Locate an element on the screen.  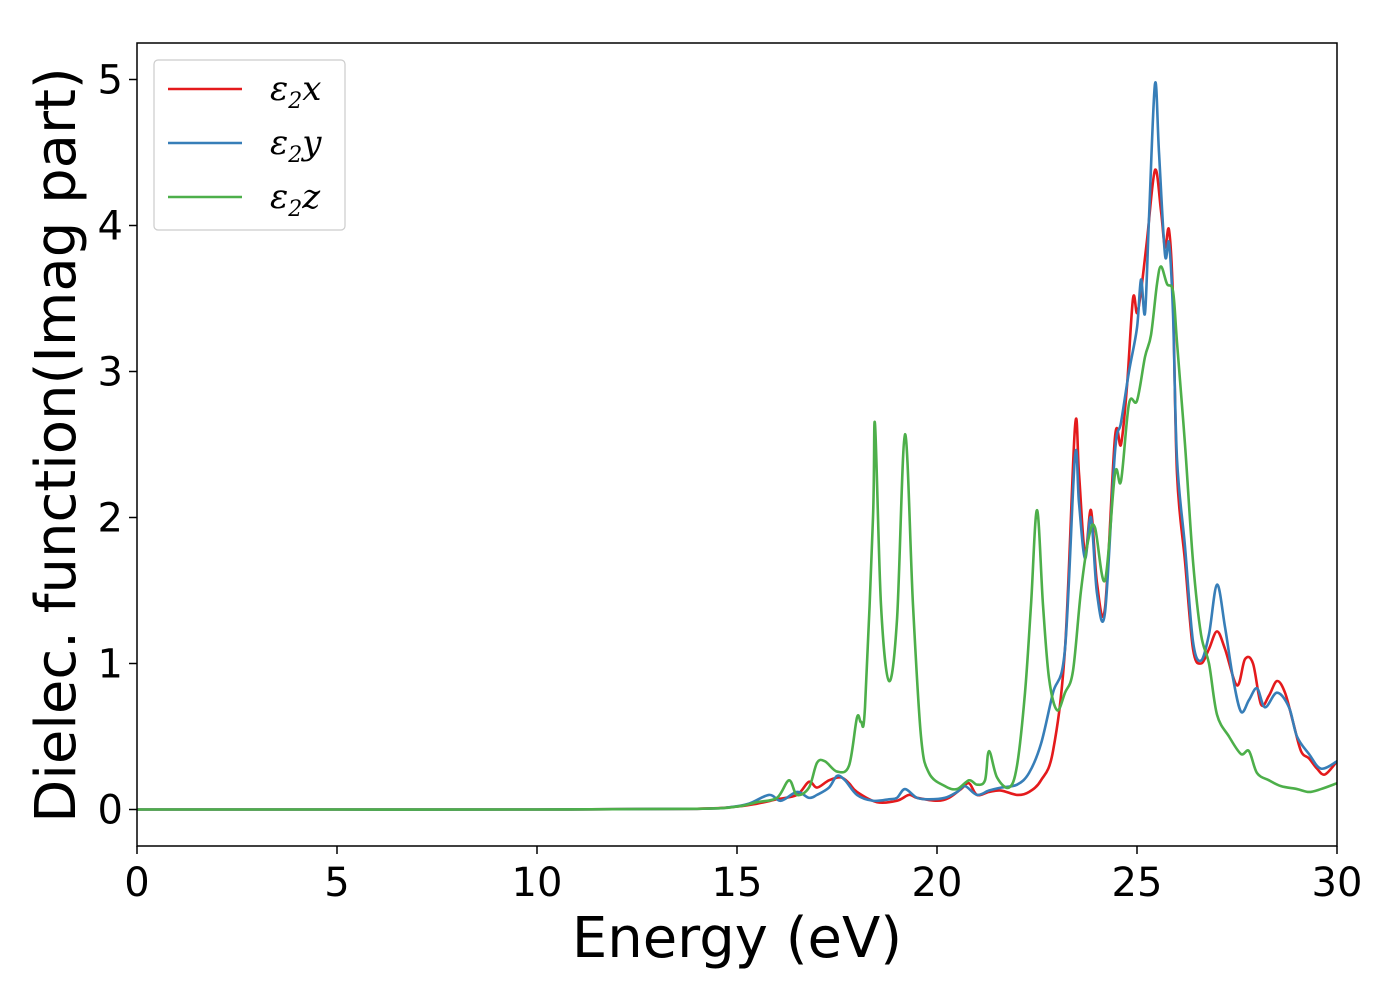
y-tick-label: 2 is located at coordinates (110, 519).